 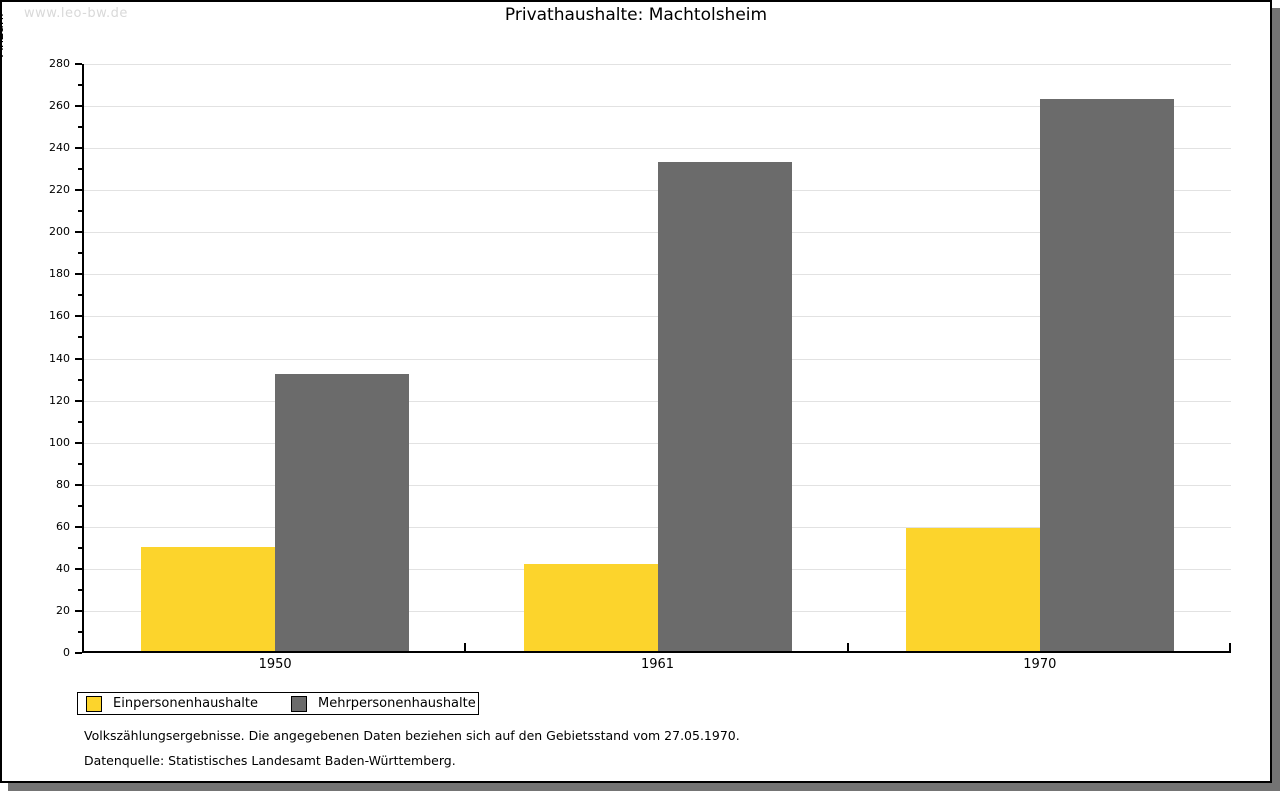 What do you see at coordinates (185, 703) in the screenshot?
I see `legend-label: Einpersonenhaushalte` at bounding box center [185, 703].